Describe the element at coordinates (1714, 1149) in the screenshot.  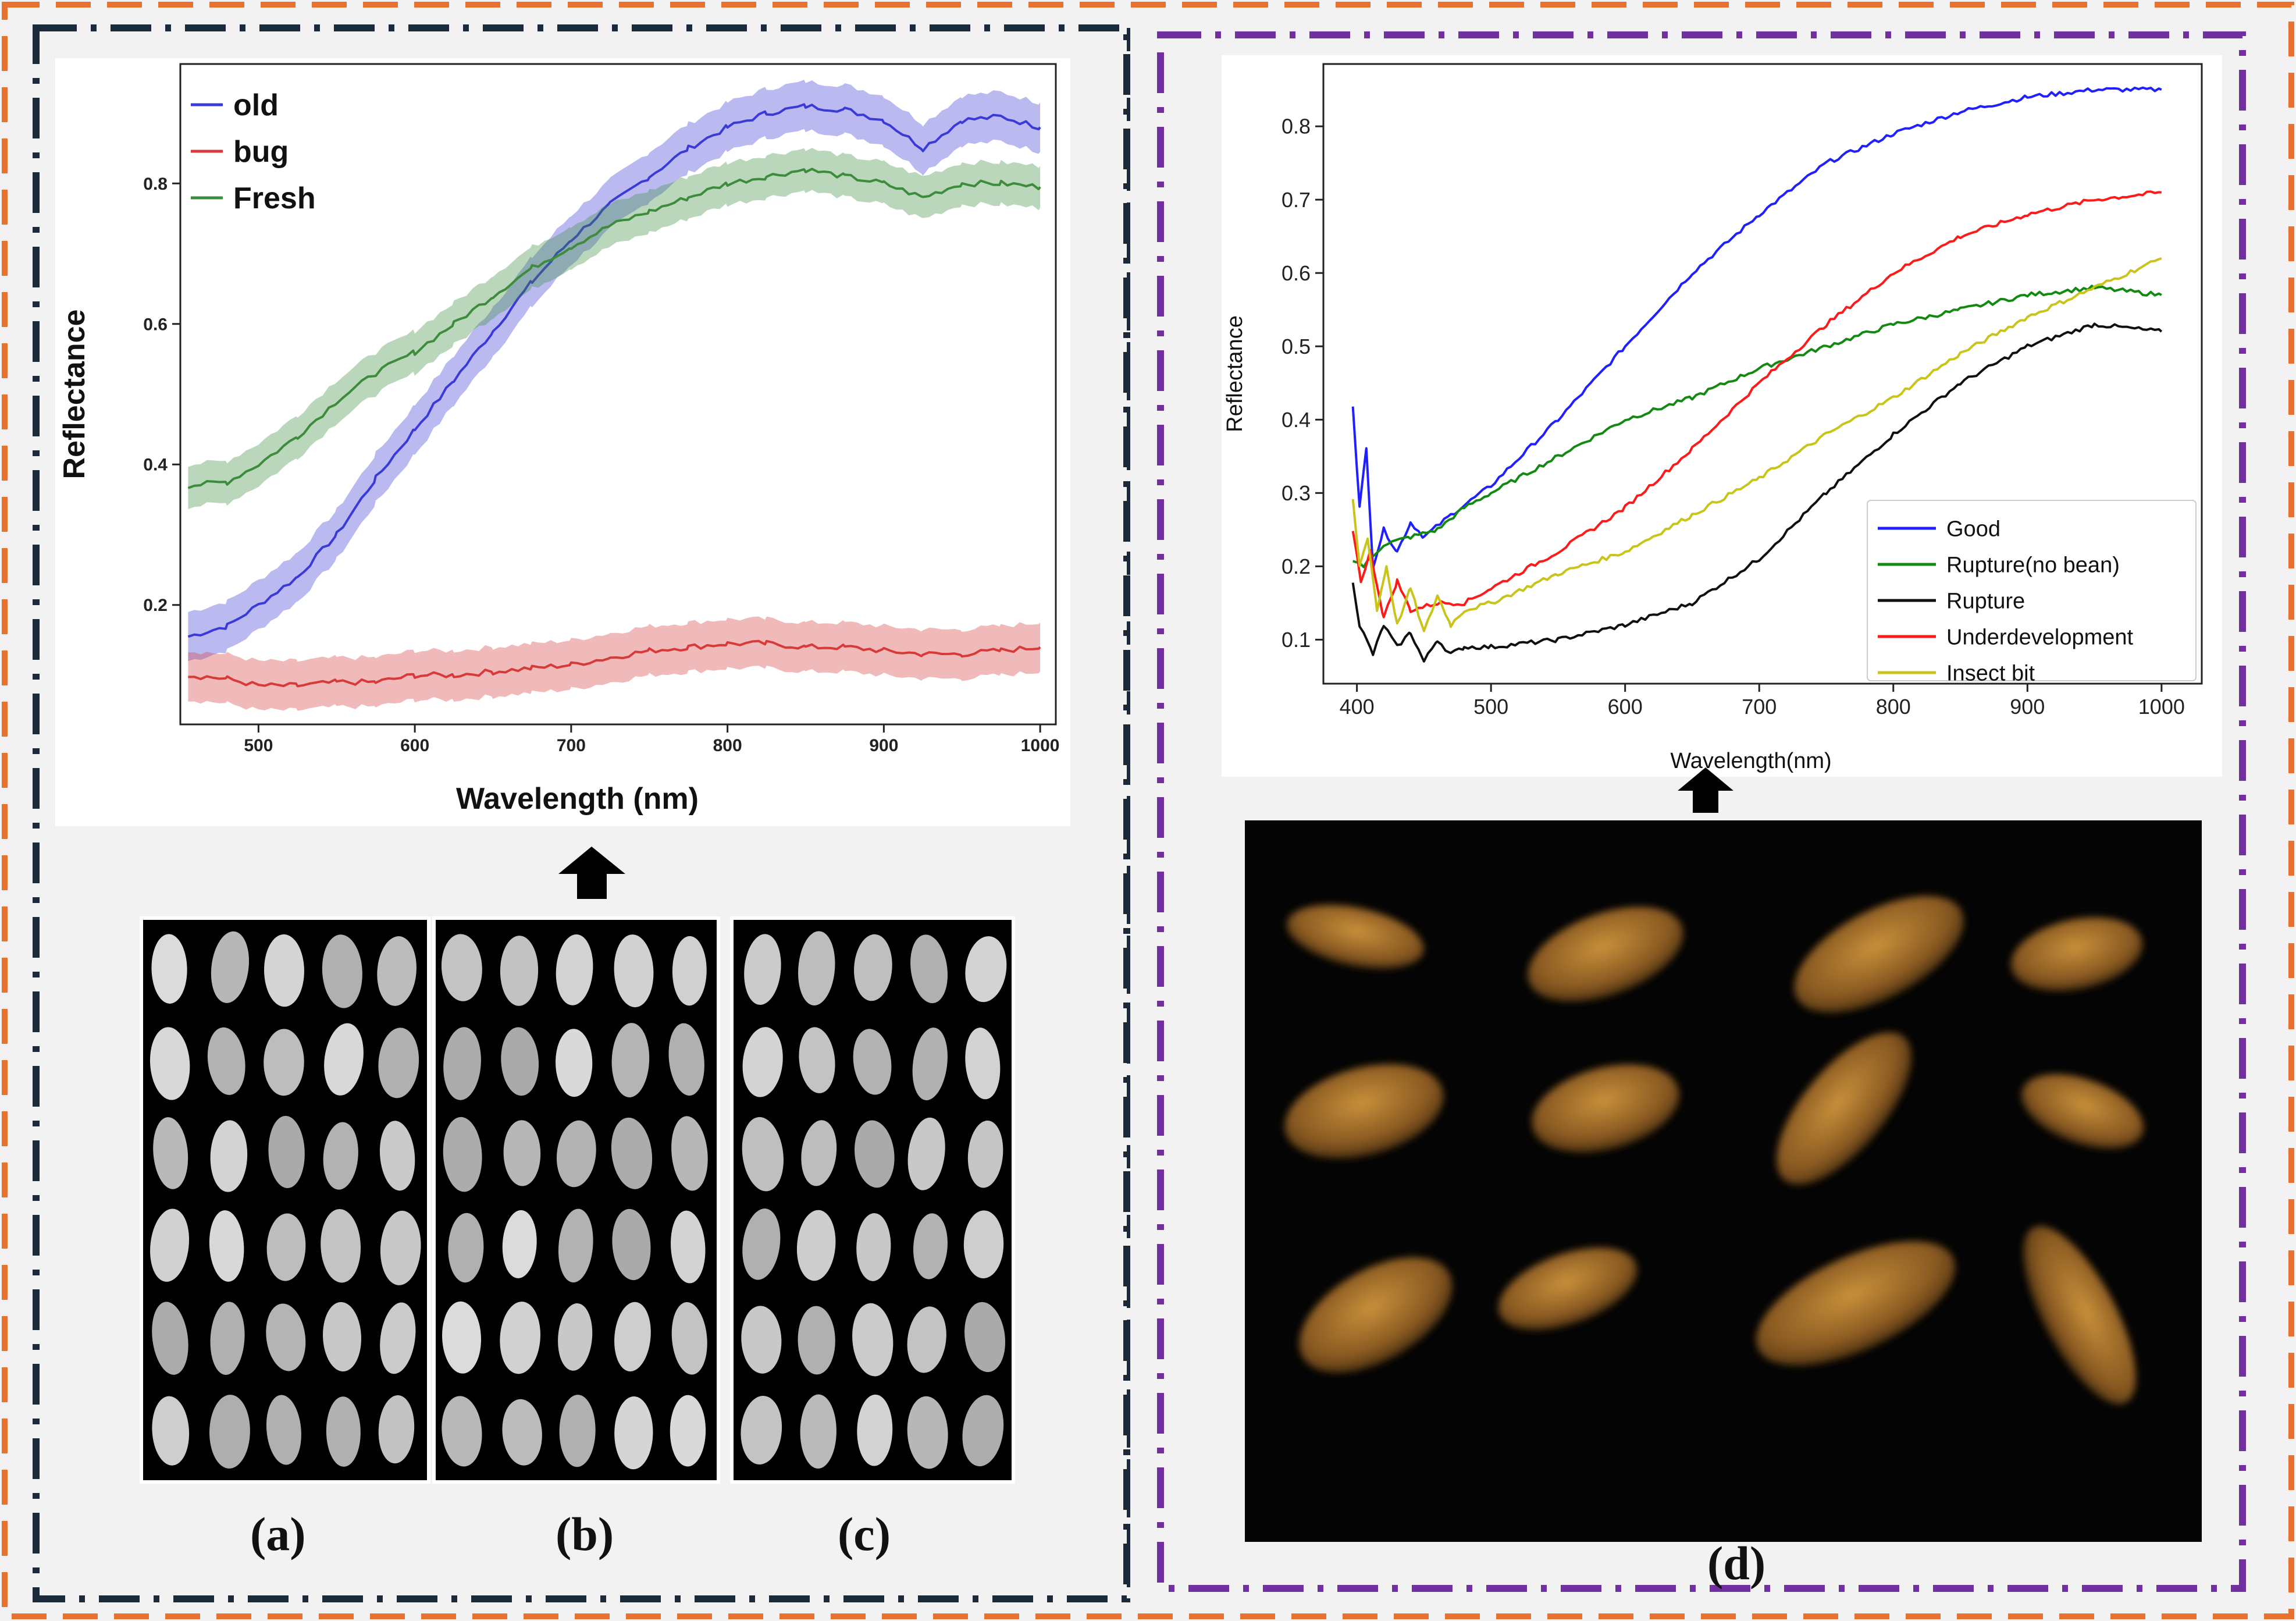
I see `peanut-pods-d` at that location.